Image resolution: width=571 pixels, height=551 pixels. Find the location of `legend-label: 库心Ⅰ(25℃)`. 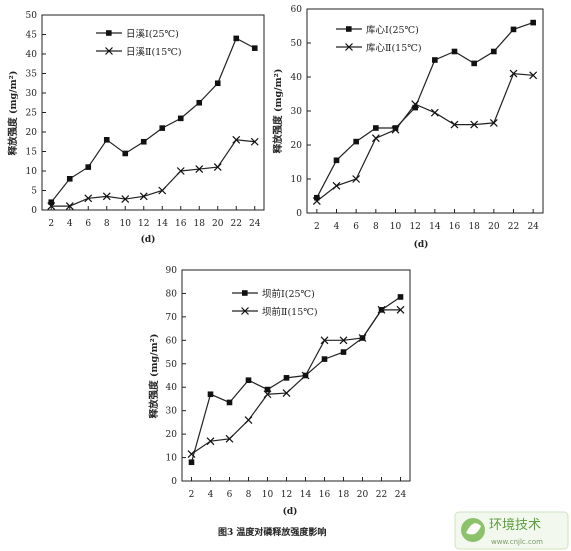

legend-label: 库心Ⅰ(25℃) is located at coordinates (392, 30).